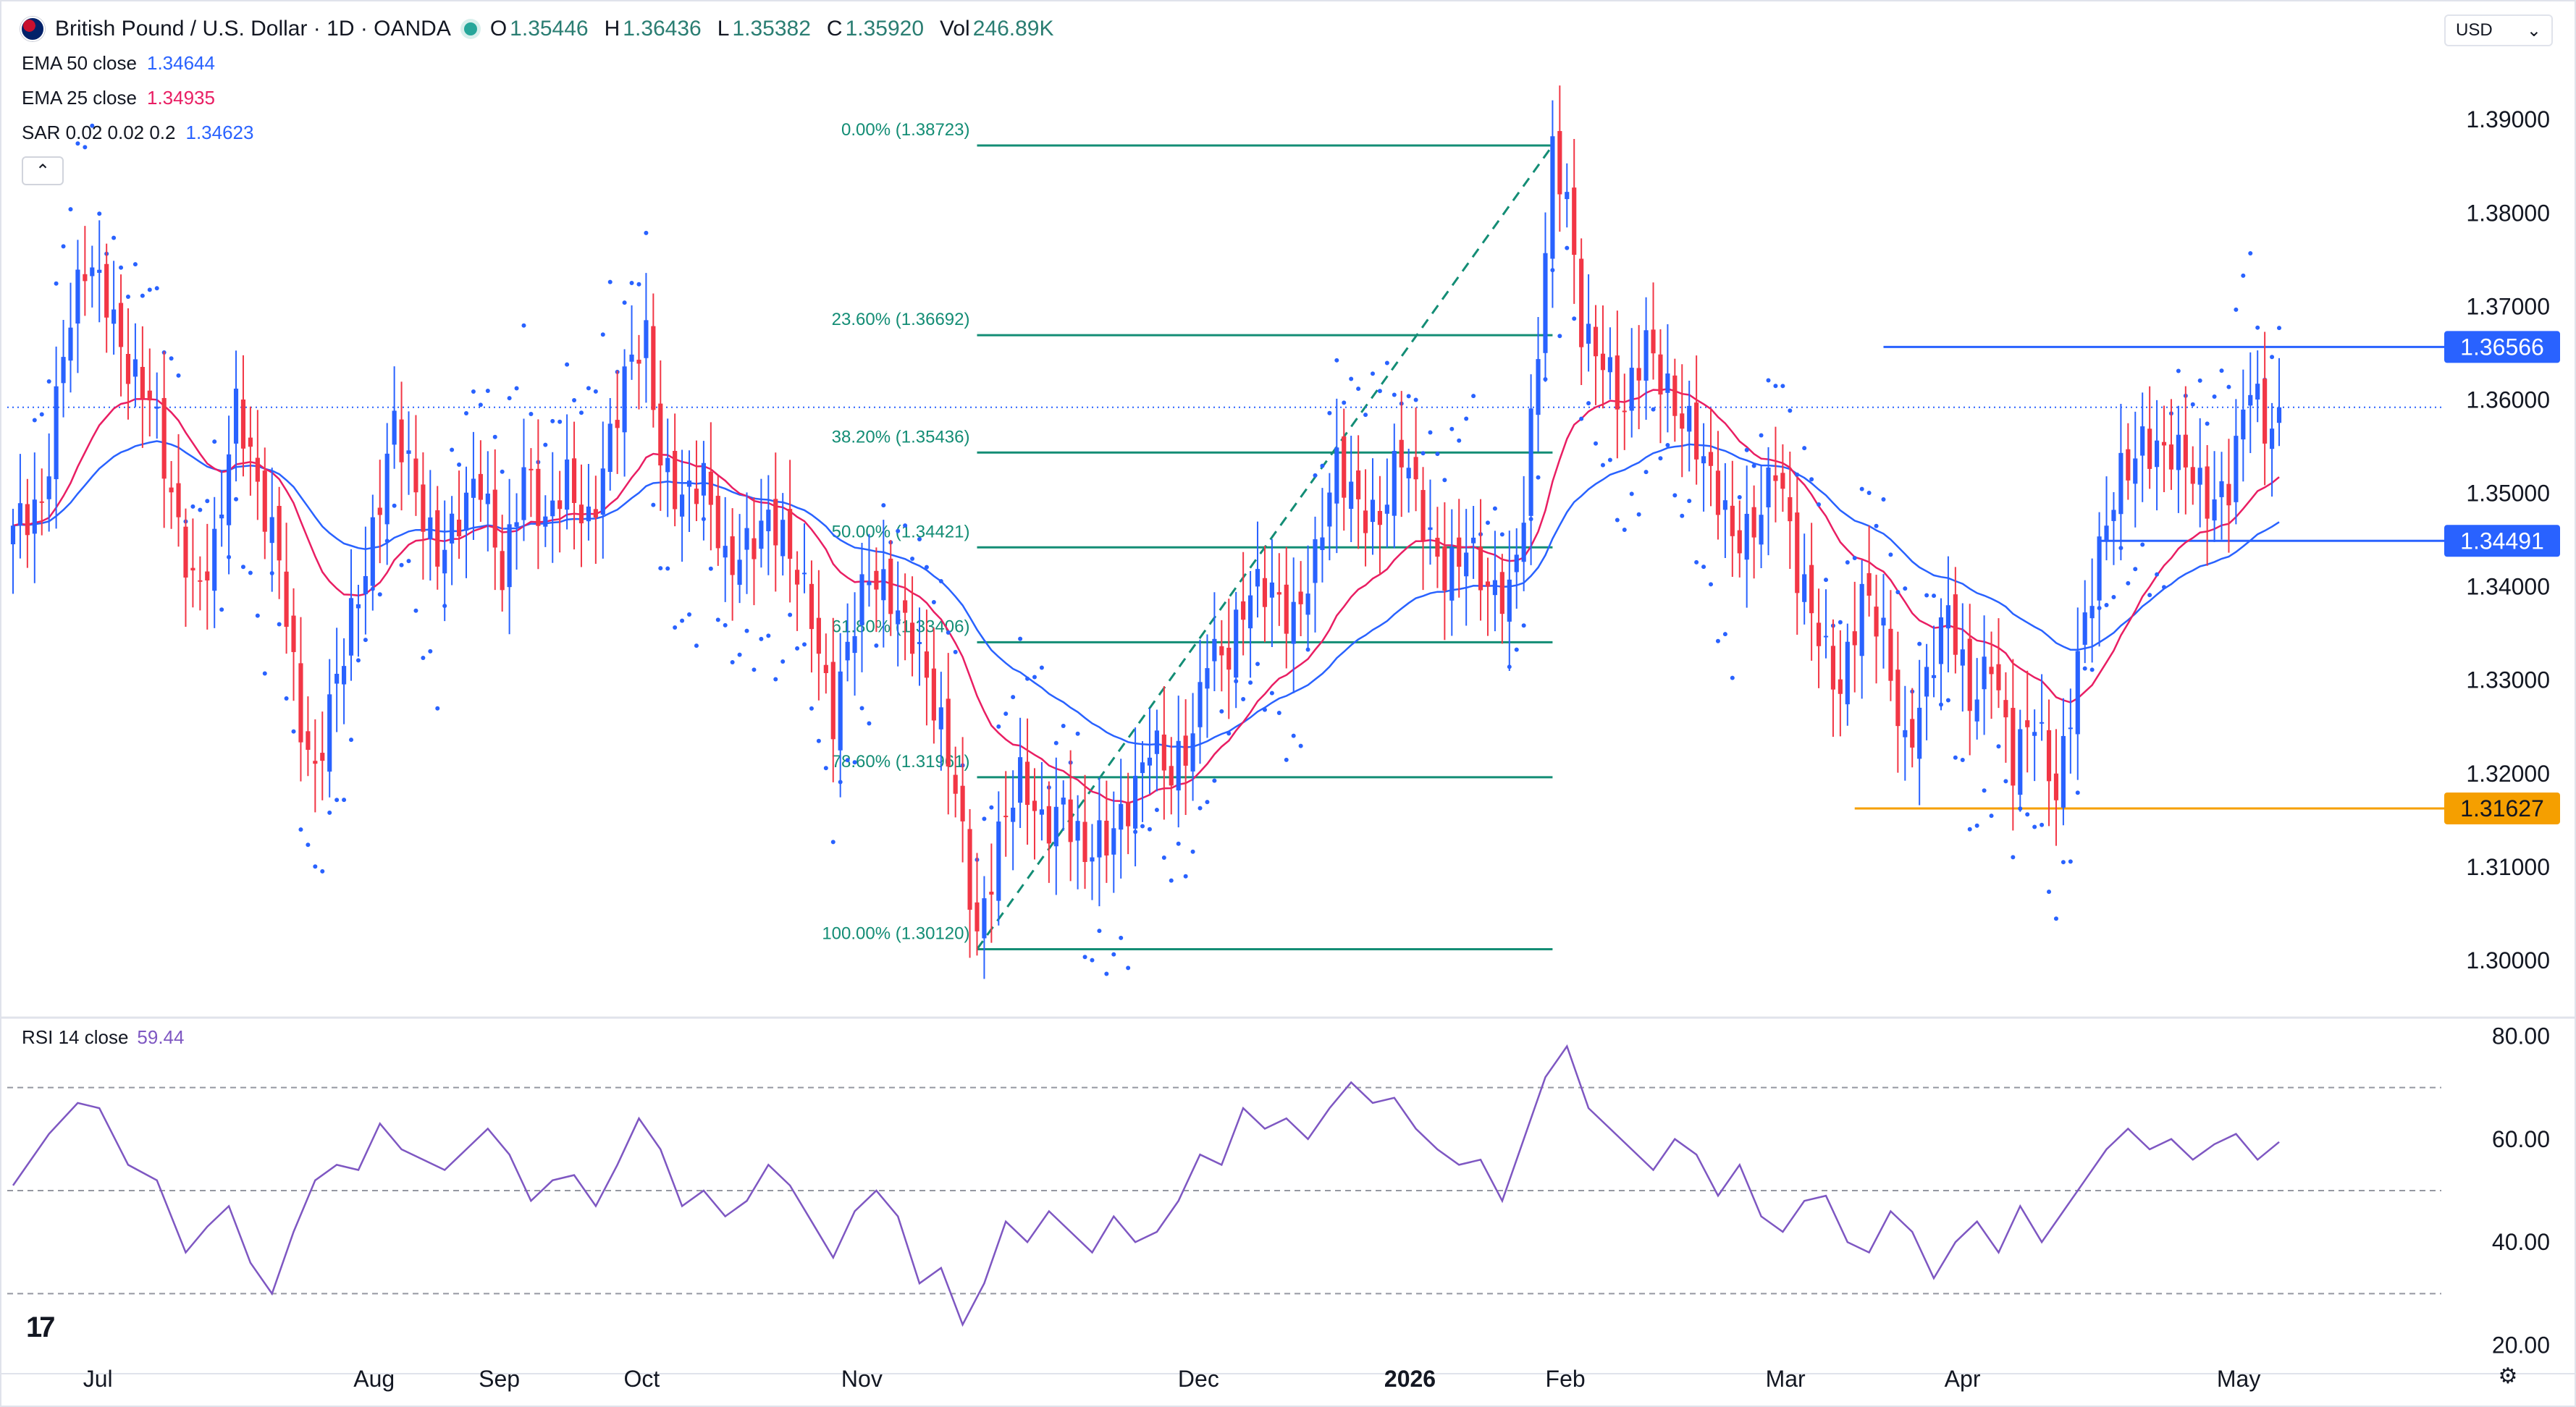  What do you see at coordinates (2508, 680) in the screenshot?
I see `price-tick-label: 1.33000` at bounding box center [2508, 680].